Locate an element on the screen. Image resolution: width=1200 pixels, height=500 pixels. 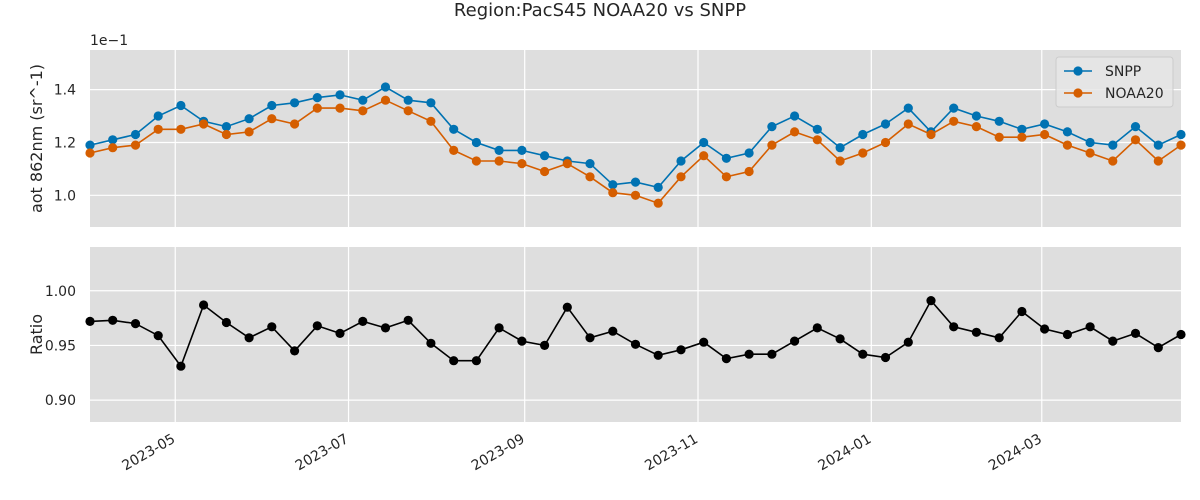
legend: SNPP NOAA20 is located at coordinates (1114, 82).